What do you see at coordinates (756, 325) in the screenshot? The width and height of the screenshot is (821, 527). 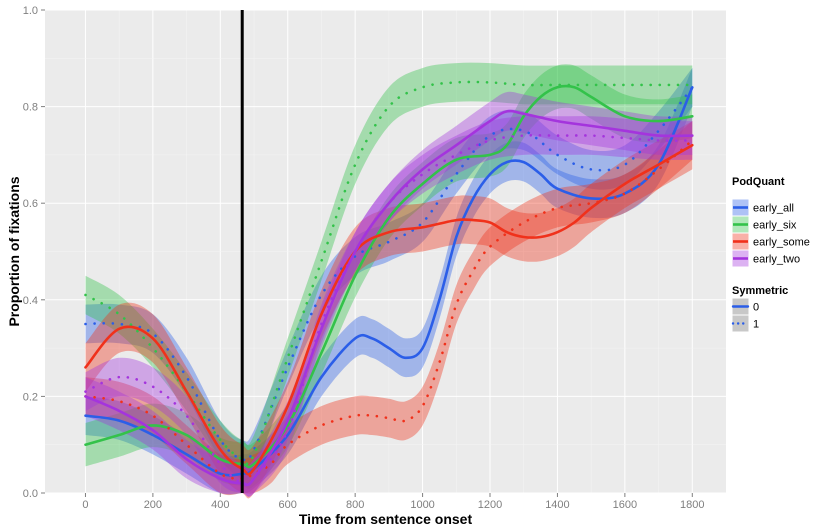 I see `legend-label-symmetric-1: 1` at bounding box center [756, 325].